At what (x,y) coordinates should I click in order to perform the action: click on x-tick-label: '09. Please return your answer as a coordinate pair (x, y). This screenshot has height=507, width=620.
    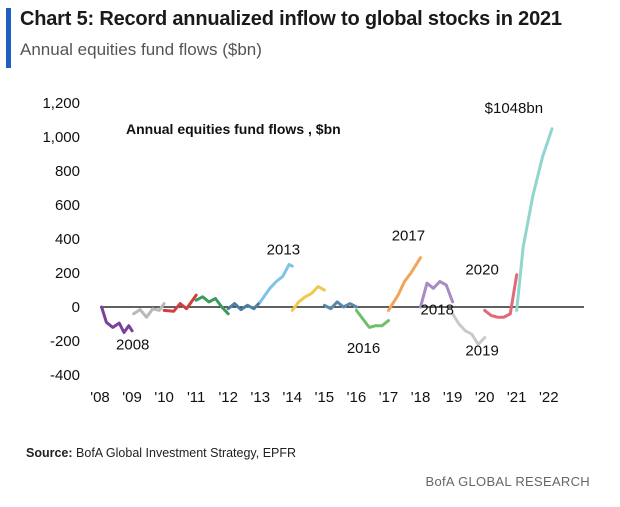
    Looking at the image, I should click on (132, 397).